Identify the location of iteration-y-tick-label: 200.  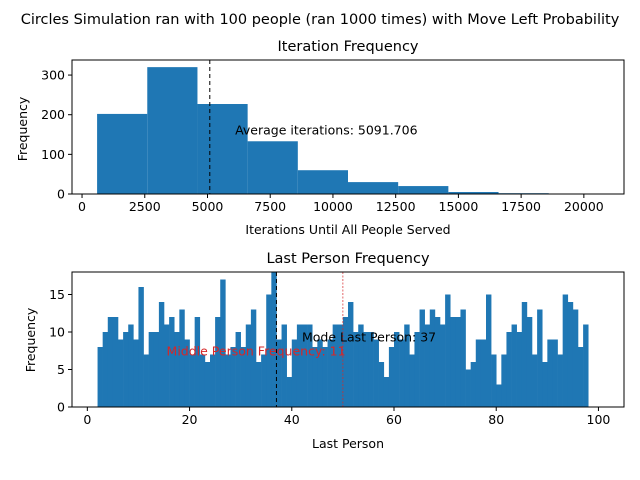
(53, 114).